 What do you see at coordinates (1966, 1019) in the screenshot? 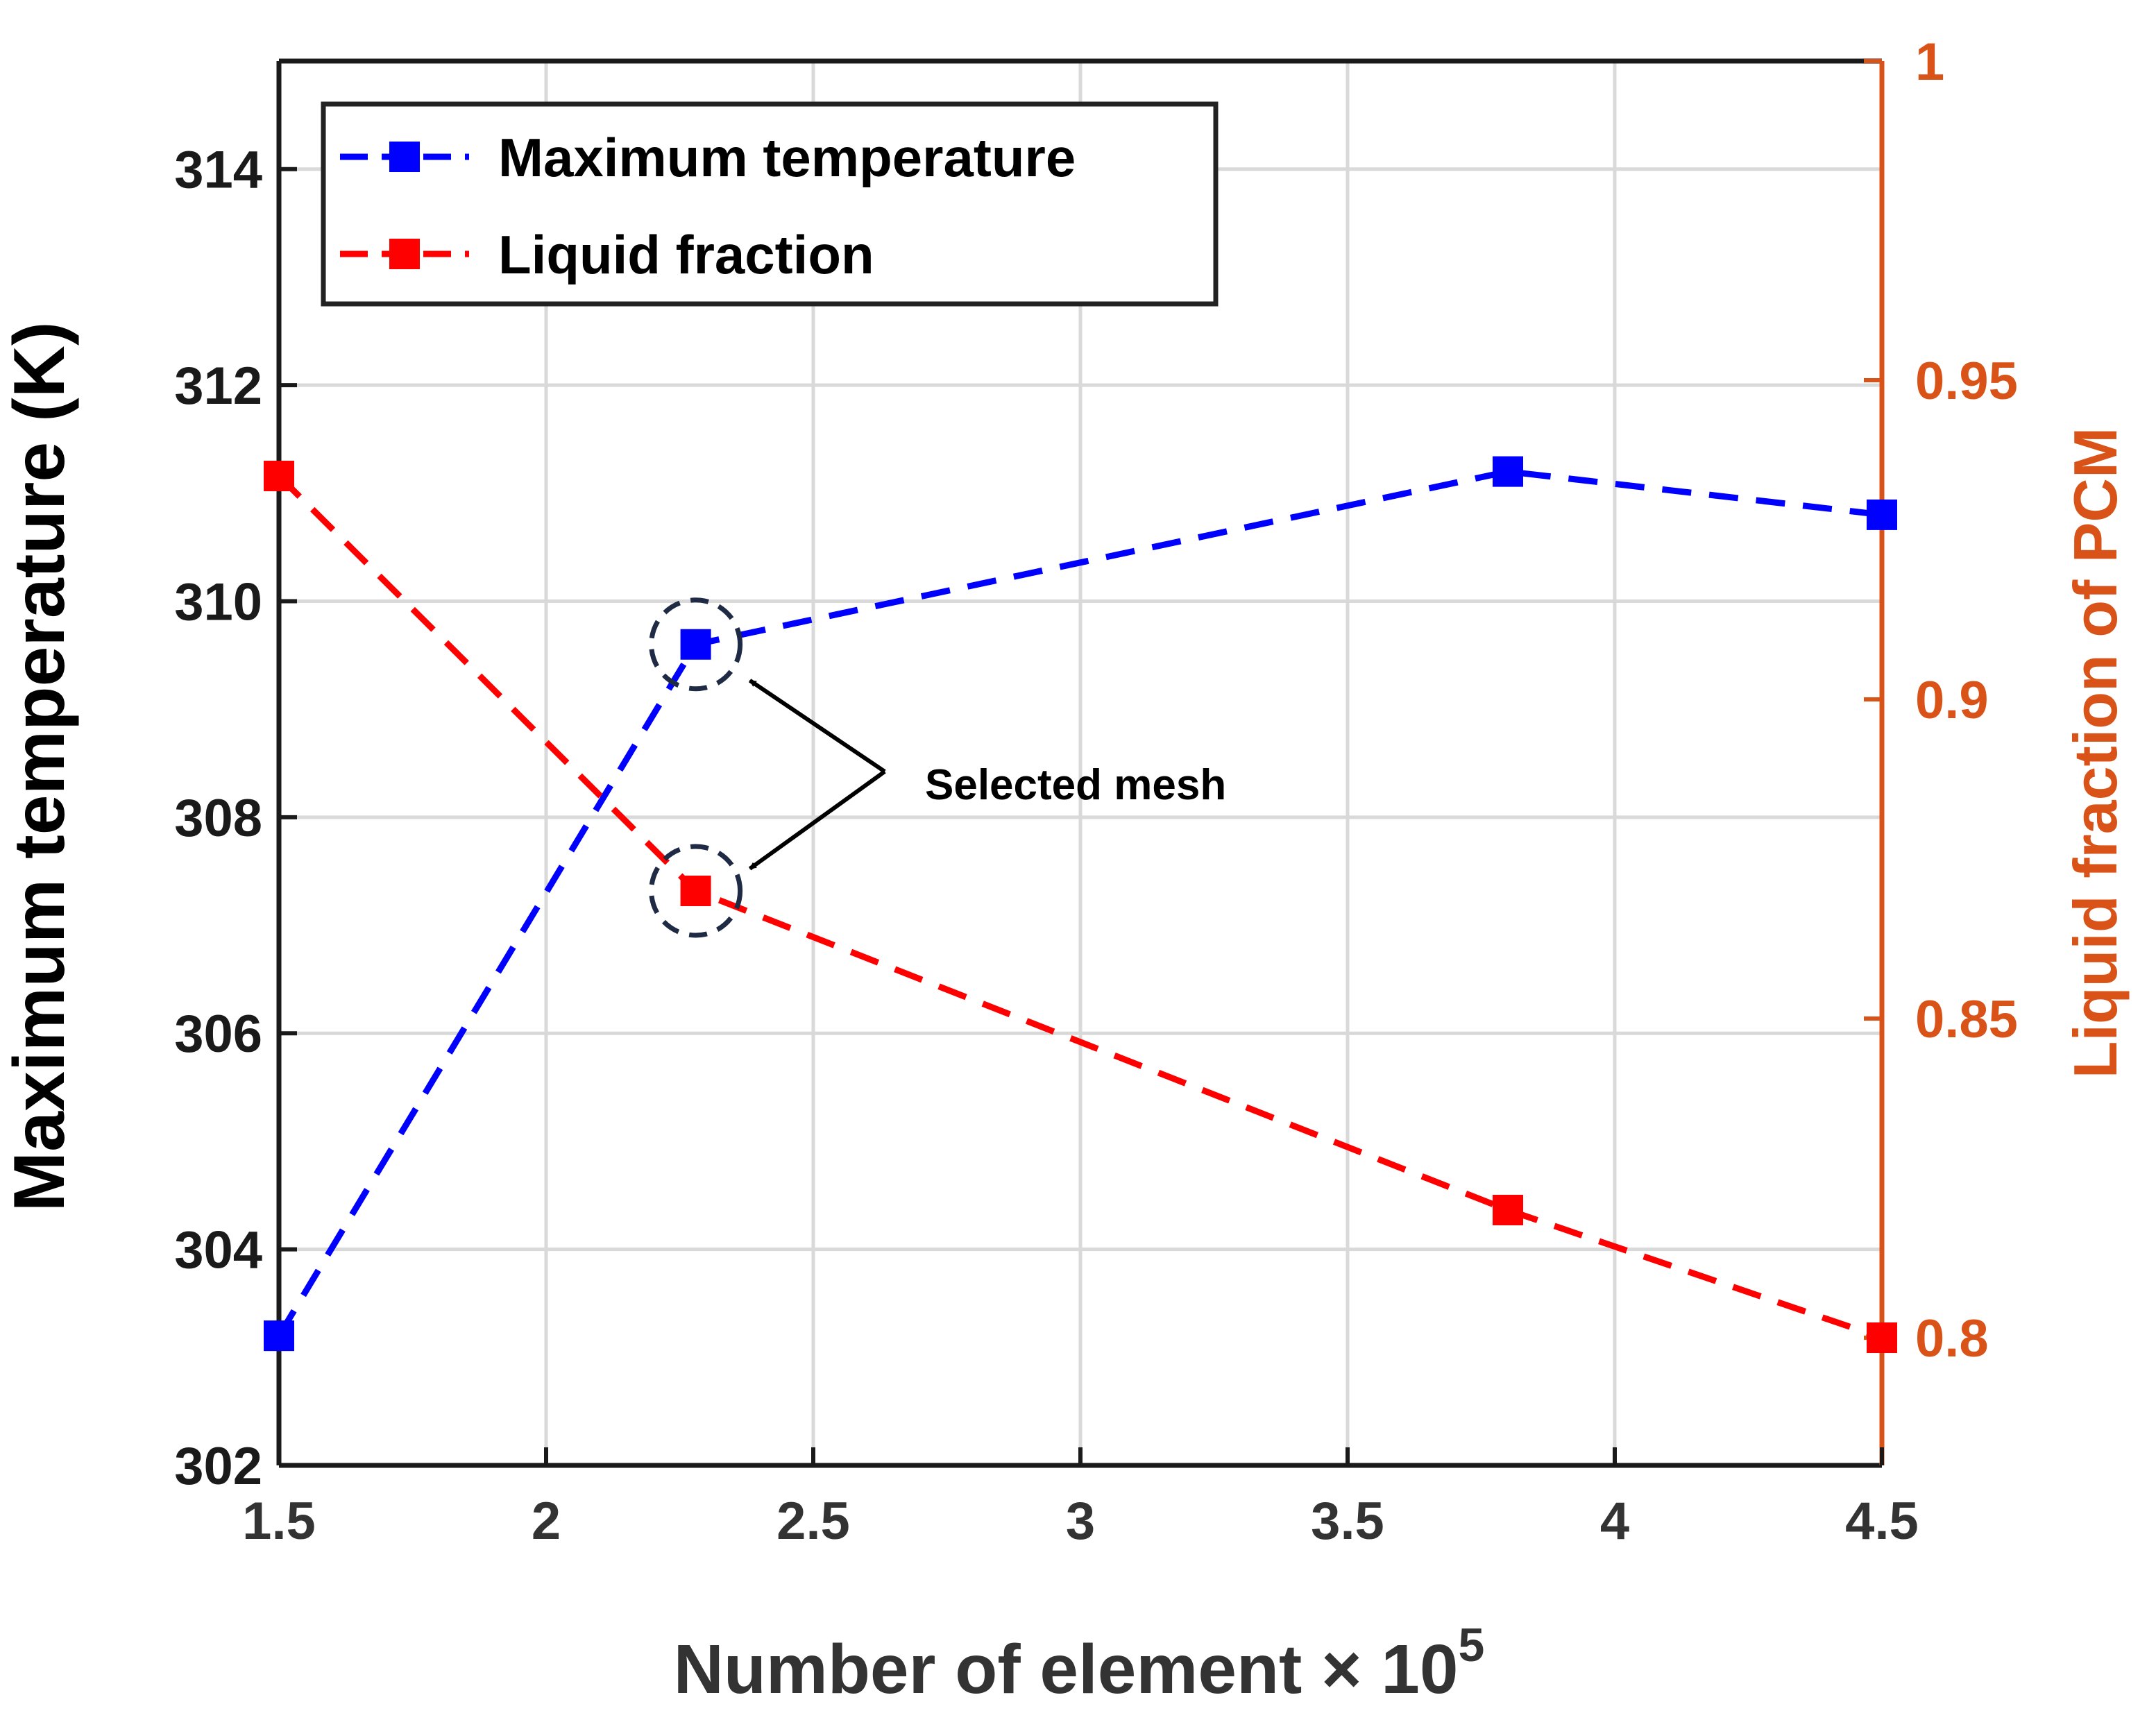
I see `y-right-tick-label: 0.85` at bounding box center [1966, 1019].